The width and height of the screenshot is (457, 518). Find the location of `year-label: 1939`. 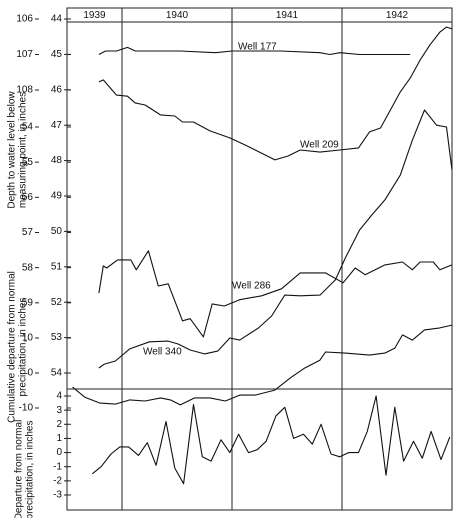

year-label: 1939 is located at coordinates (94, 15).